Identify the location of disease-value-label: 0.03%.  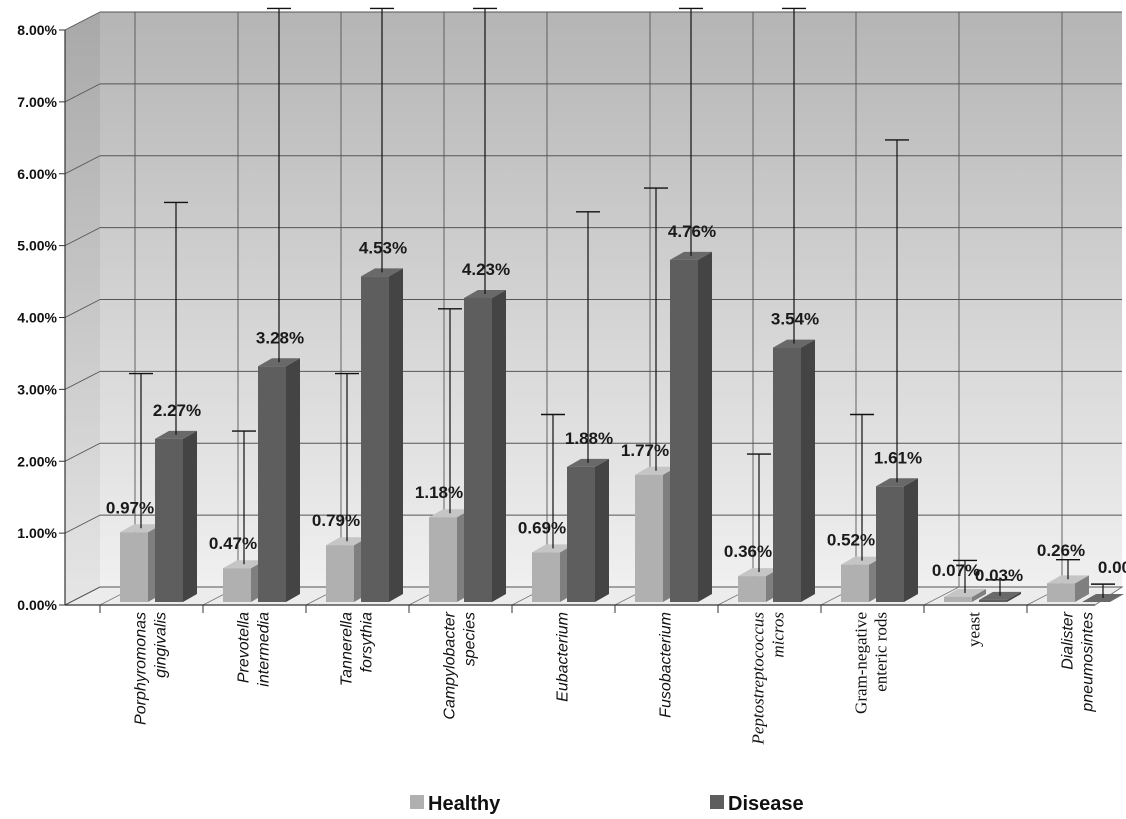
(999, 575).